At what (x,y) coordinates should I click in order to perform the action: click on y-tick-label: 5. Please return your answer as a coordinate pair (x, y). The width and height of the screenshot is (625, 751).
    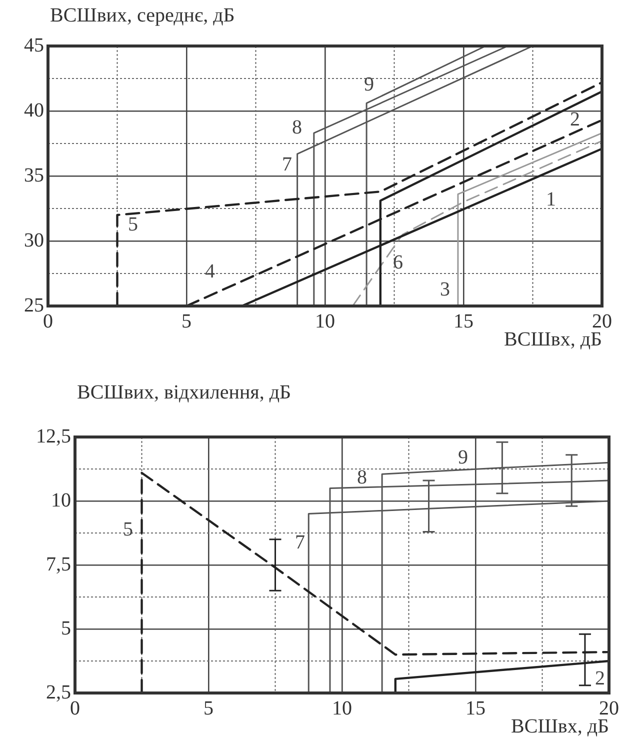
    Looking at the image, I should click on (66, 628).